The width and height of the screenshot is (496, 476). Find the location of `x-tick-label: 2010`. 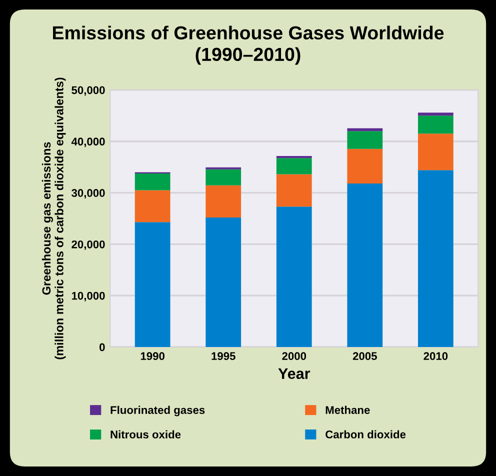

x-tick-label: 2010 is located at coordinates (436, 356).